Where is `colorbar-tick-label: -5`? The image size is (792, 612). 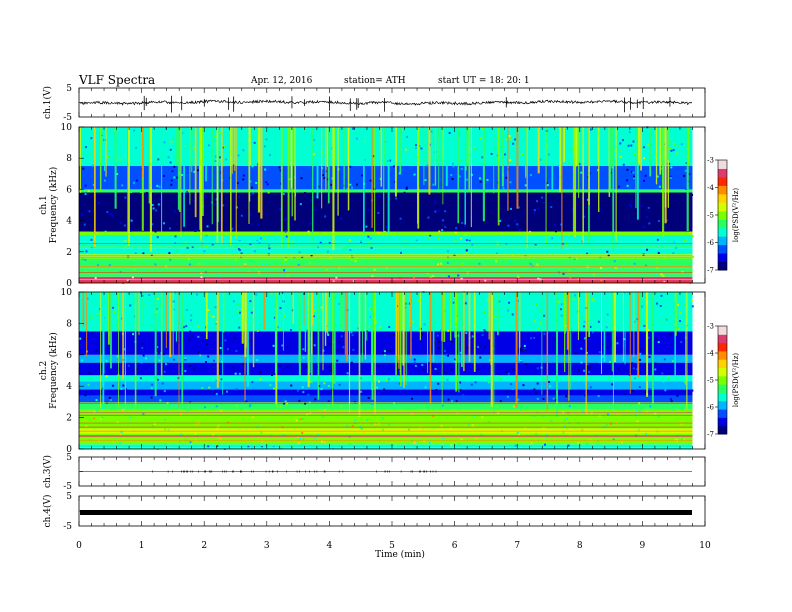
colorbar-tick-label: -5 is located at coordinates (710, 216).